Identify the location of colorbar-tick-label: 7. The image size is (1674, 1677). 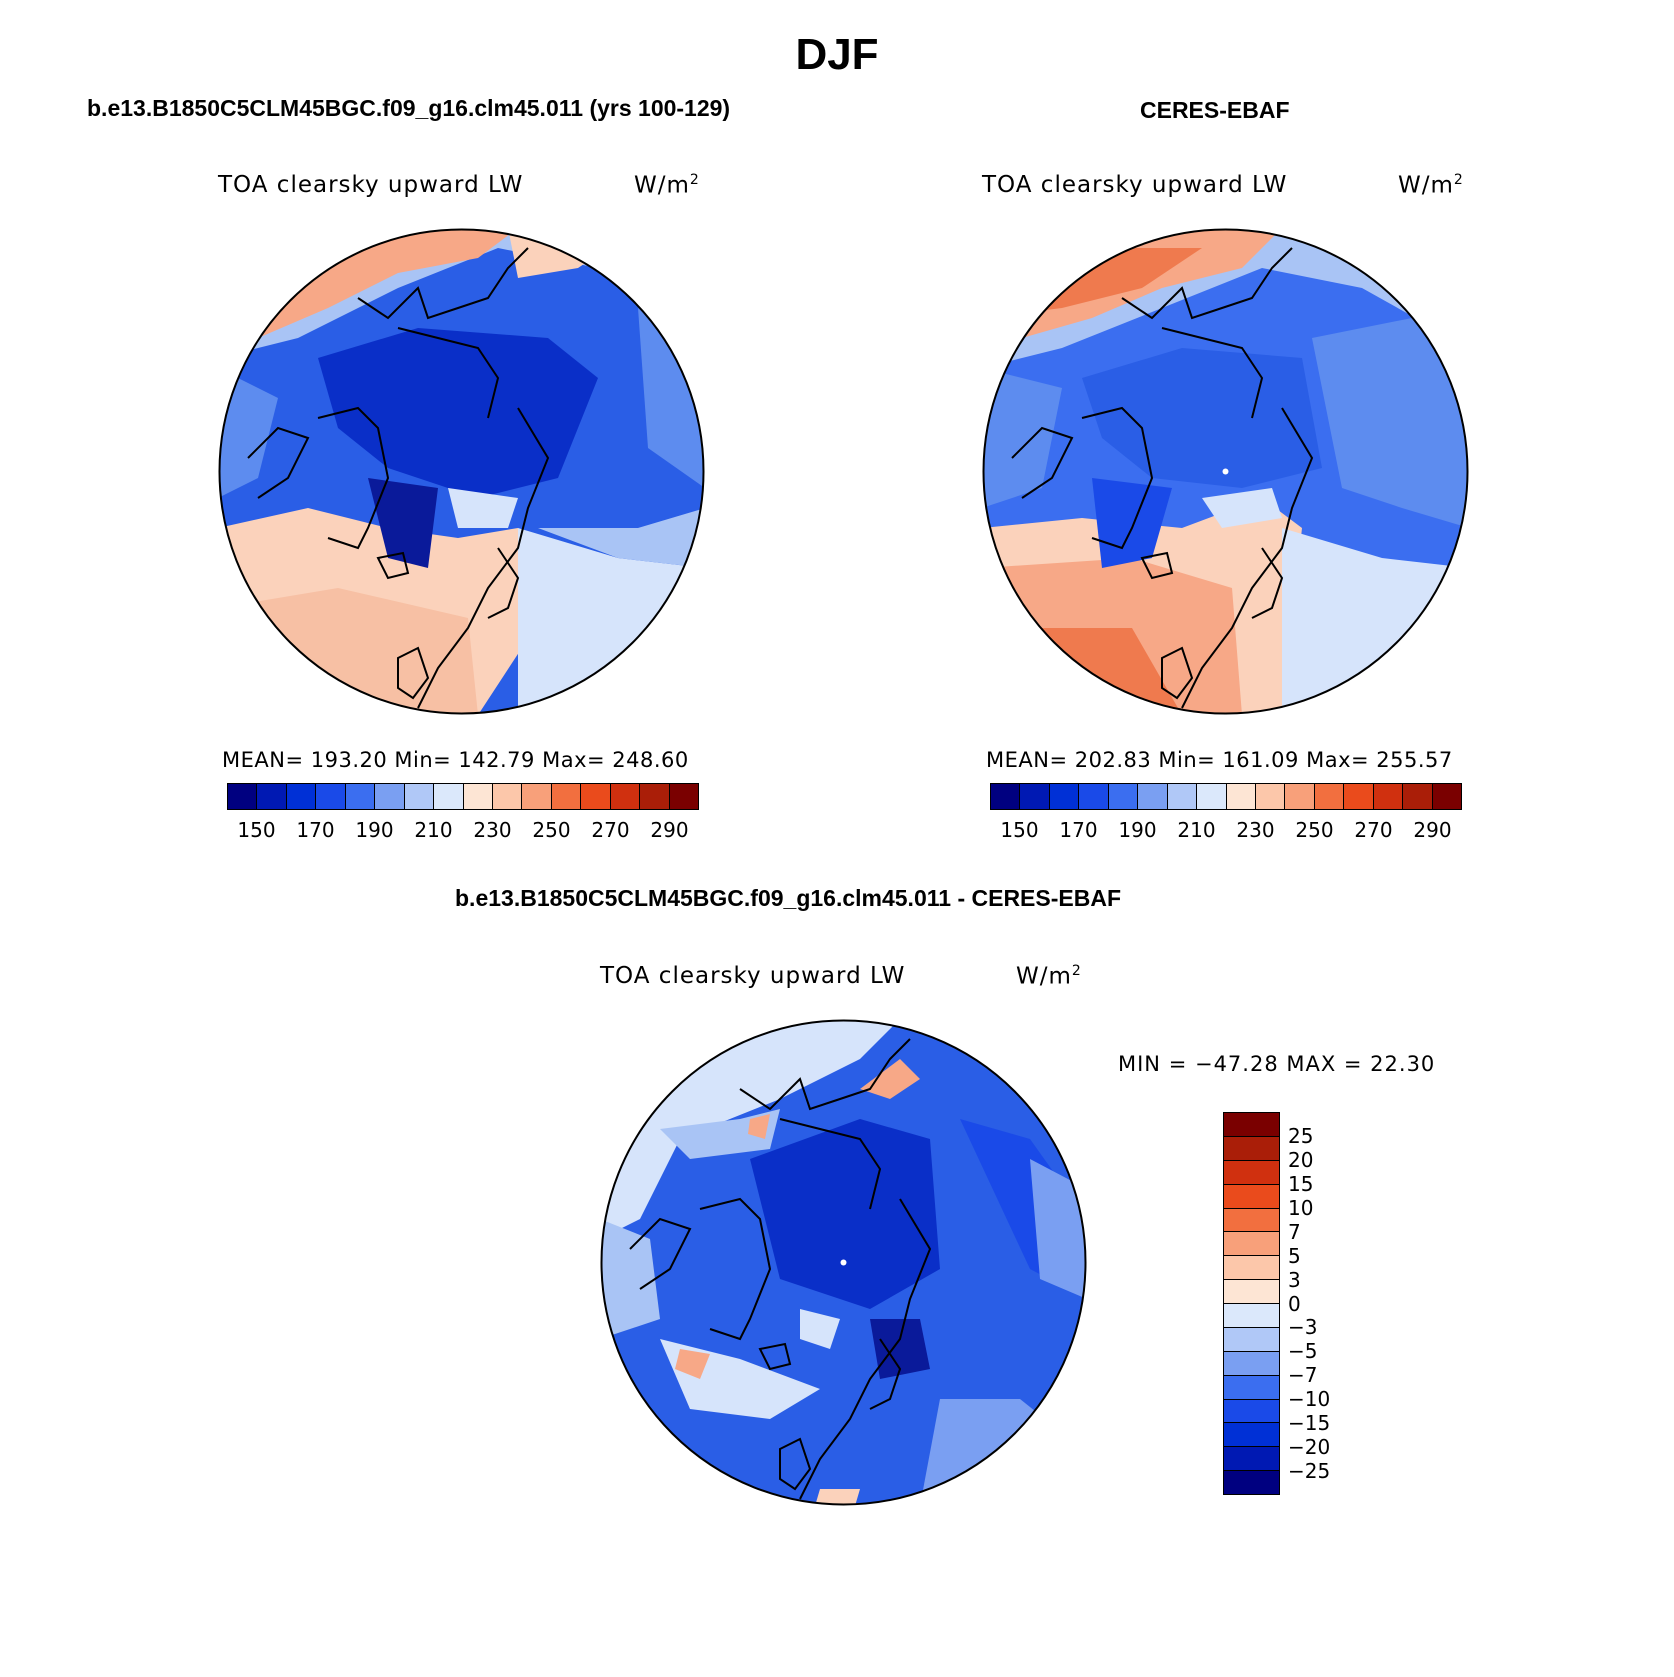
(1294, 1231).